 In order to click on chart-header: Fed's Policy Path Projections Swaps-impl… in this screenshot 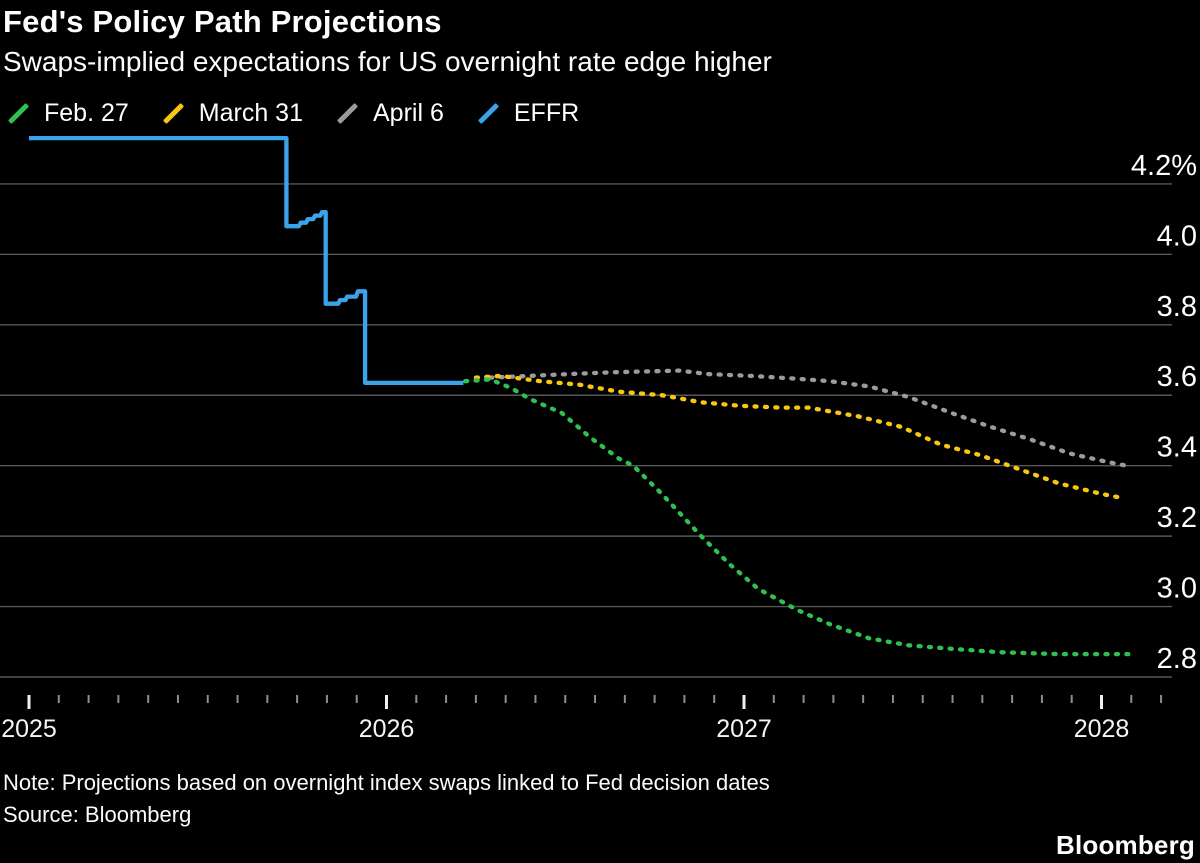, I will do `click(600, 41)`.